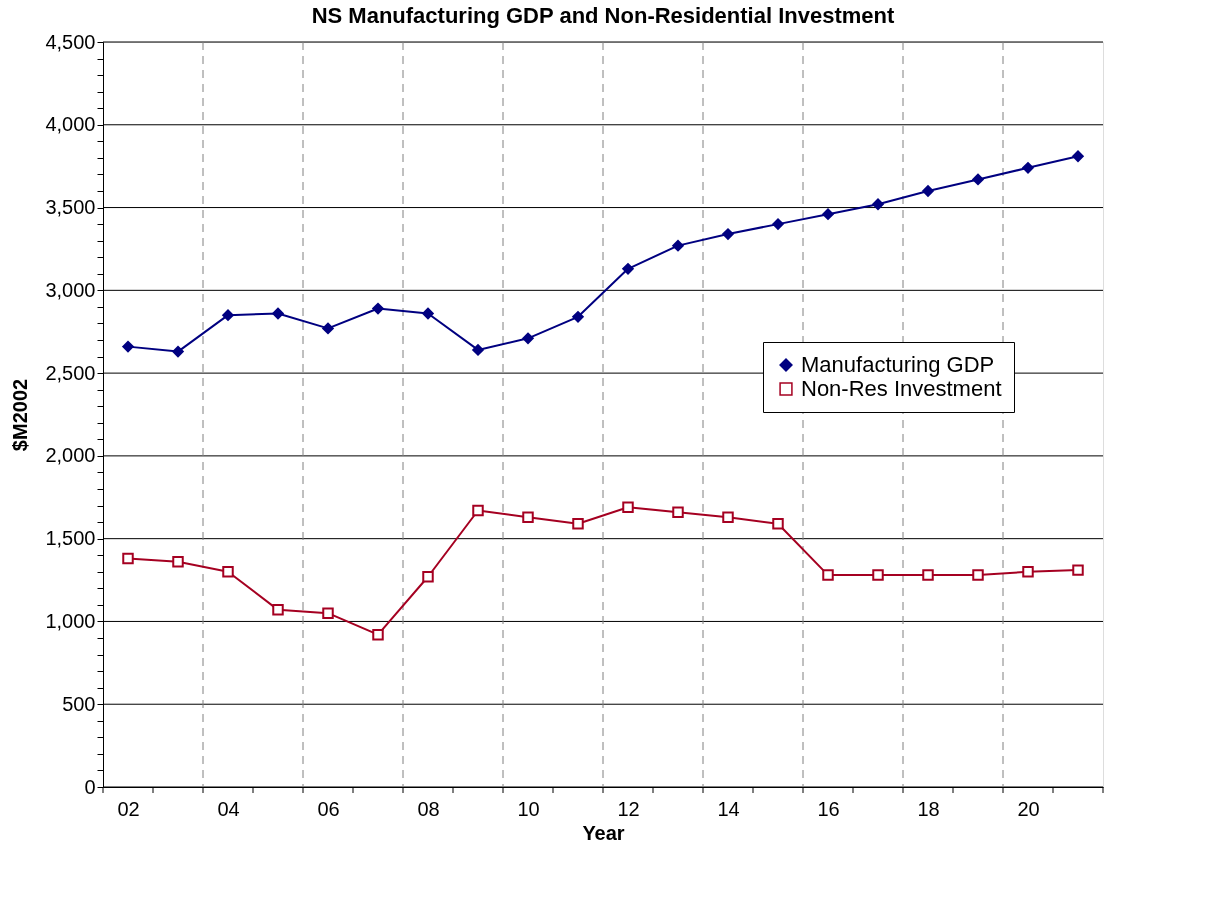  Describe the element at coordinates (79, 703) in the screenshot. I see `y-tick-label: 500` at that location.